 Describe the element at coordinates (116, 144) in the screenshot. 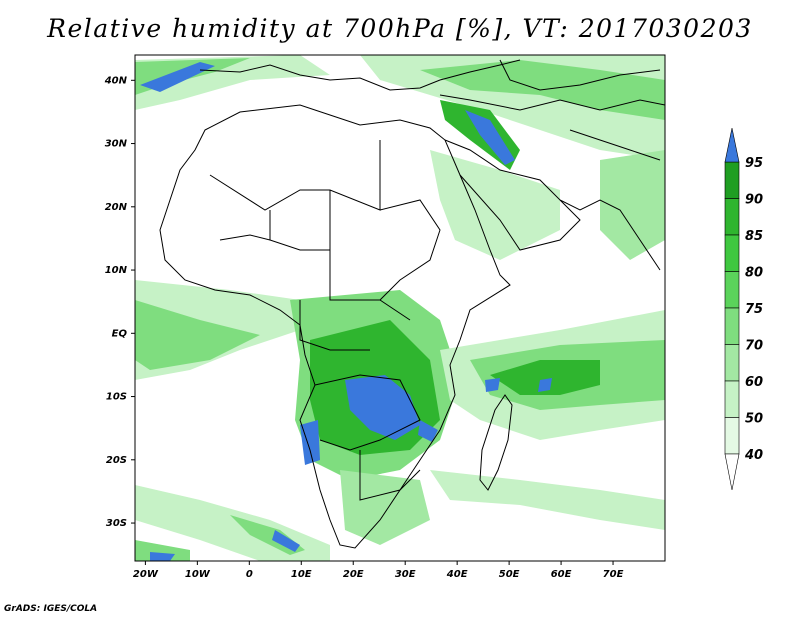

I see `lat-label: 30N` at that location.